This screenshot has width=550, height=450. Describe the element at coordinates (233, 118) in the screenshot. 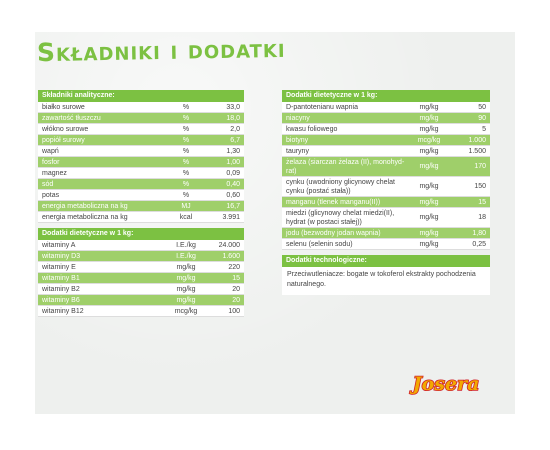

I see `row-value: 18,0` at that location.